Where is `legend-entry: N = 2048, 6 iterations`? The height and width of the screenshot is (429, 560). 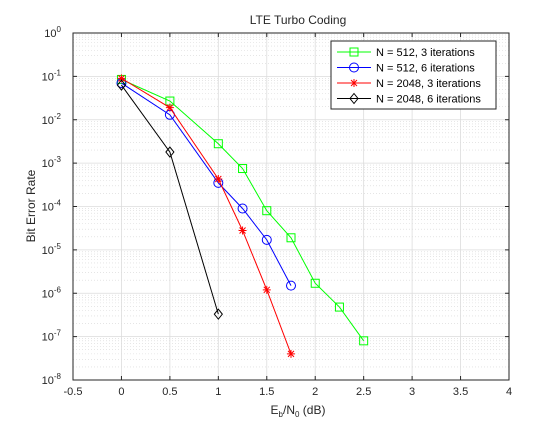 legend-entry: N = 2048, 6 iterations is located at coordinates (409, 99).